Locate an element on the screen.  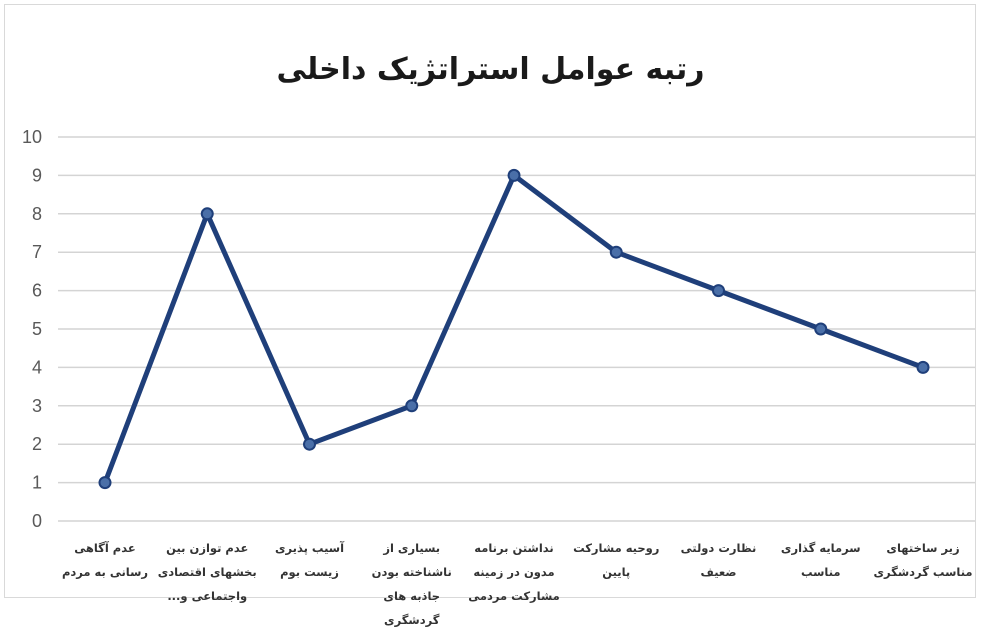
y-tick-label: 7 is located at coordinates (37, 252).